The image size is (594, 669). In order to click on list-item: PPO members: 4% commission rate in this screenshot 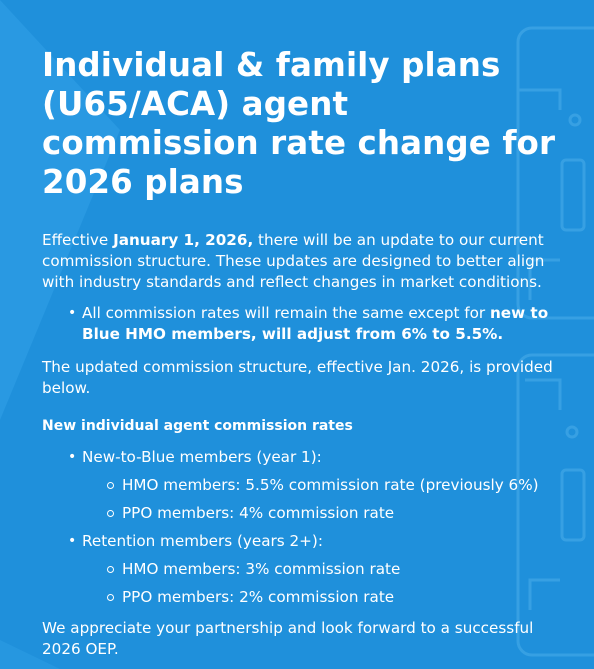, I will do `click(339, 513)`.